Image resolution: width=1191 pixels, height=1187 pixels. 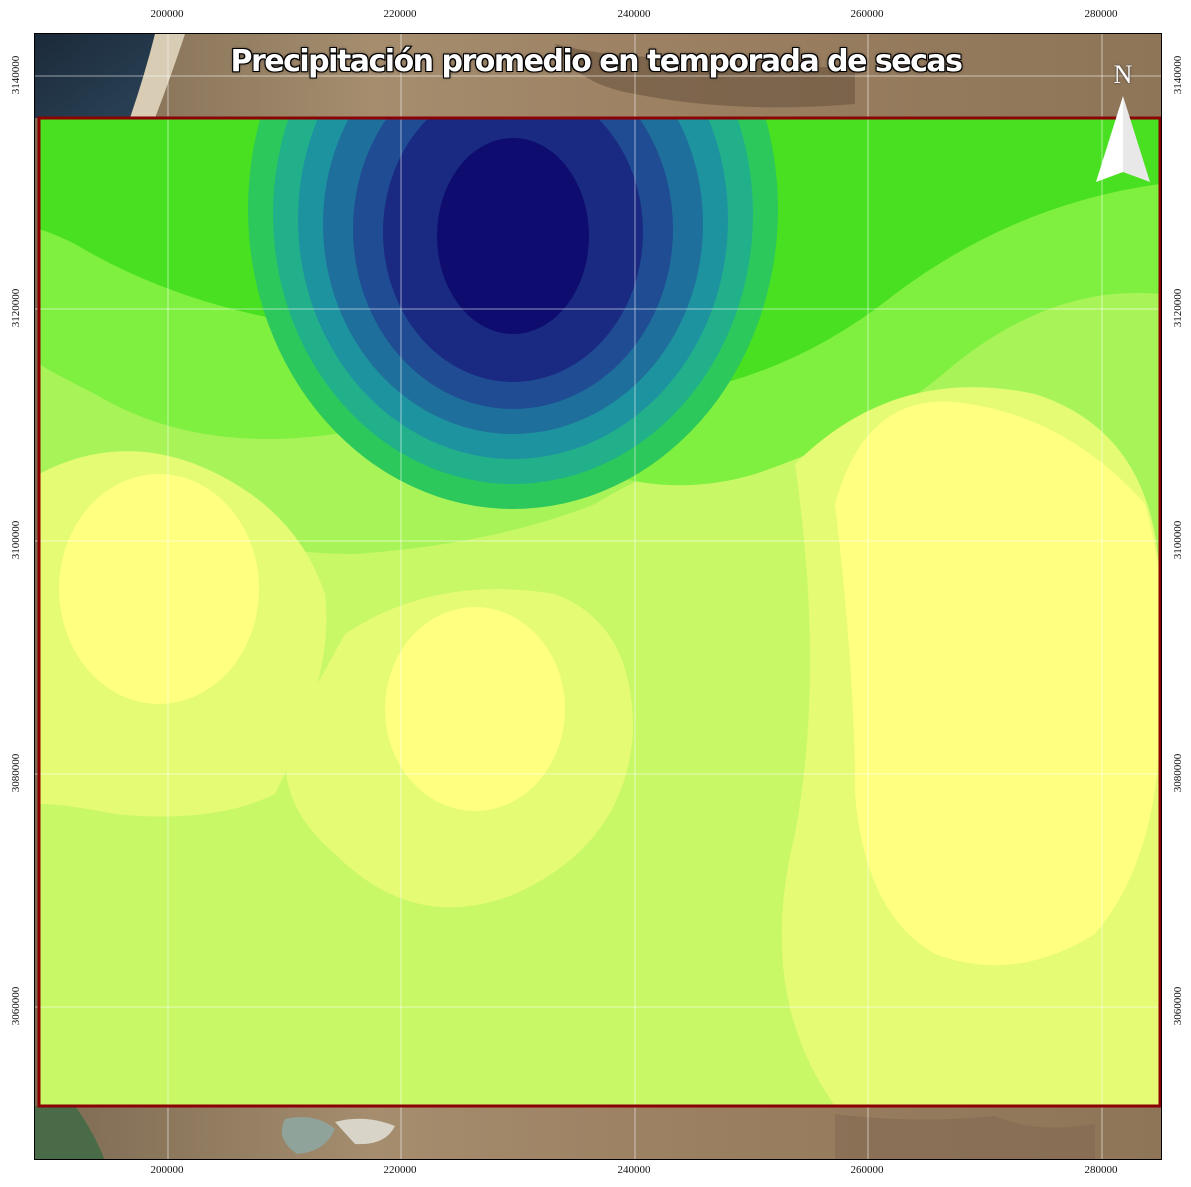 What do you see at coordinates (1178, 540) in the screenshot?
I see `y-tick-right: 3100000` at bounding box center [1178, 540].